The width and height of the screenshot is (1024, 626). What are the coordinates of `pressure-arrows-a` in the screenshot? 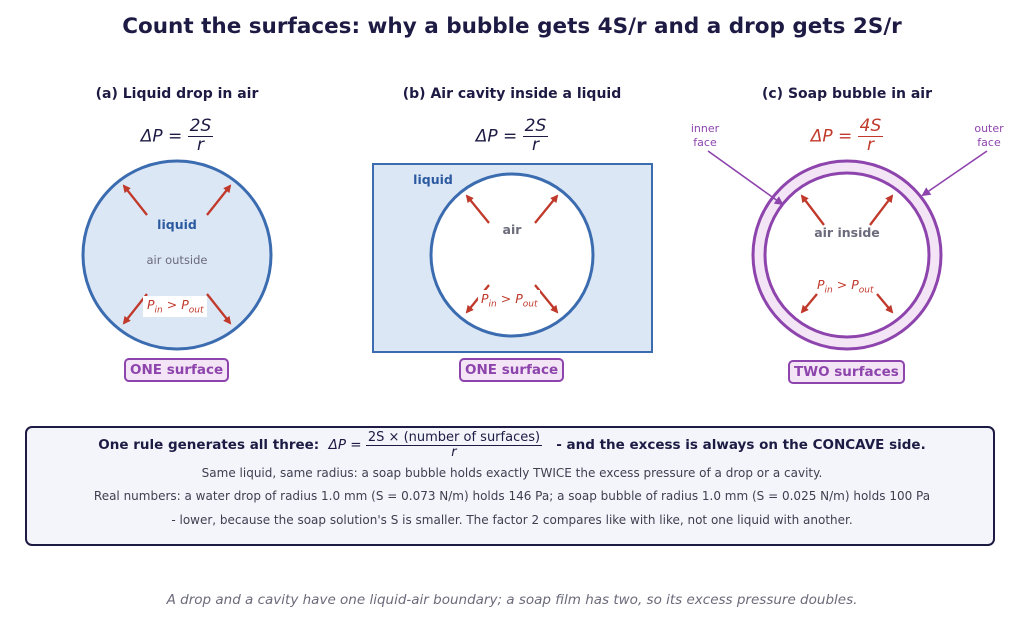 It's located at (177, 254).